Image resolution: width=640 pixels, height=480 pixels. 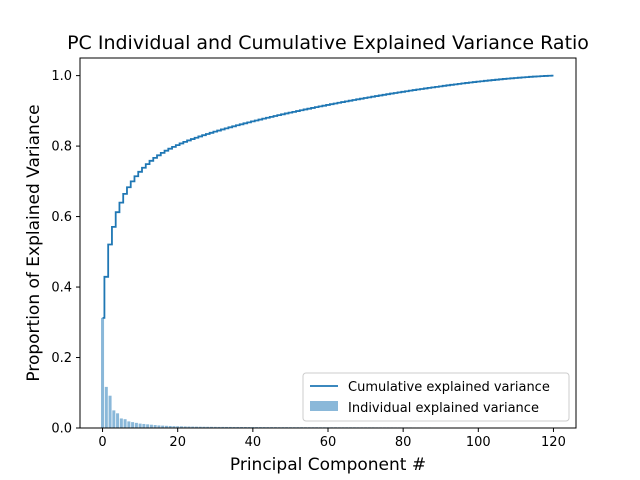 What do you see at coordinates (443, 408) in the screenshot?
I see `legend-label-individual: Individual explained variance` at bounding box center [443, 408].